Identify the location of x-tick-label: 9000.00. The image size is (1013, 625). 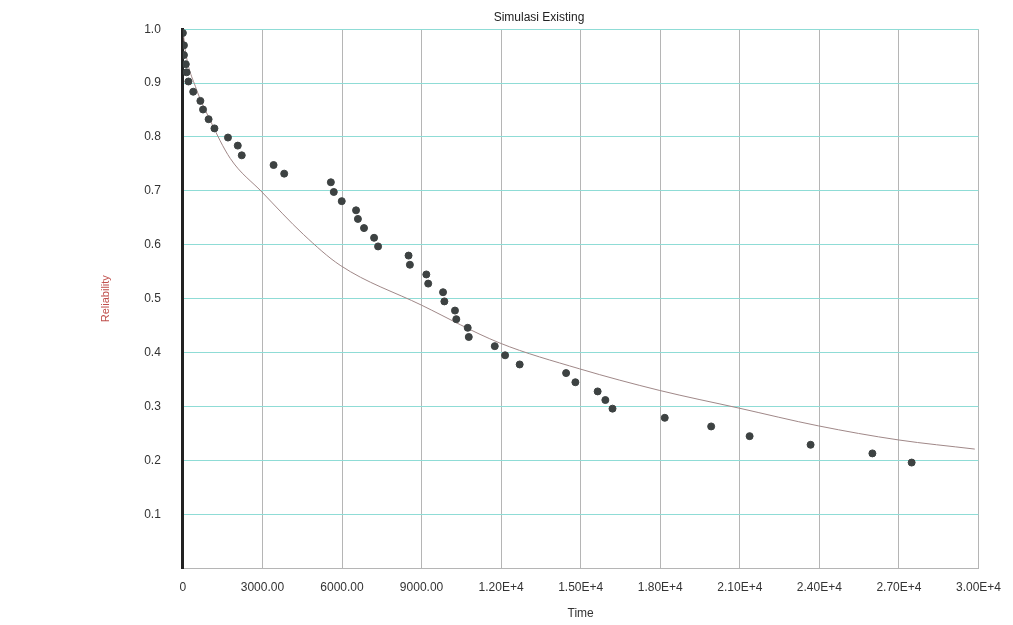
(421, 586).